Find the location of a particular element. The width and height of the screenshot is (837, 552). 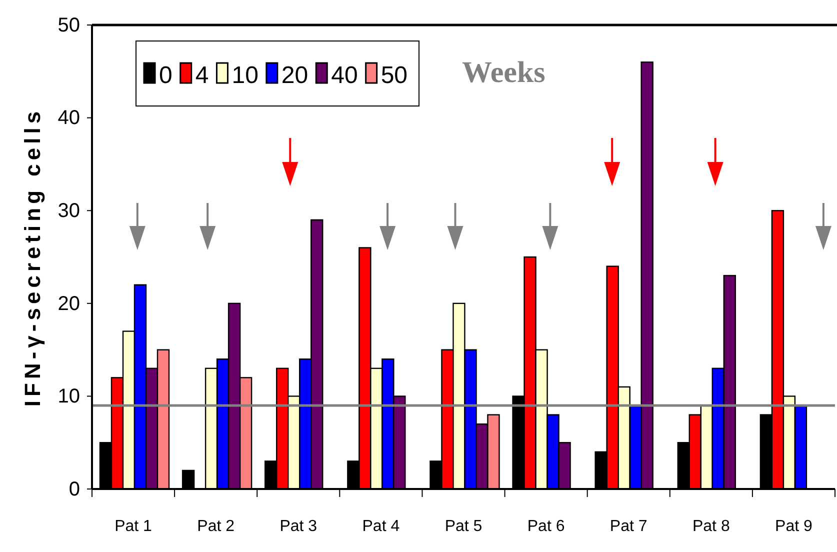

y-tick-label: 0 is located at coordinates (74, 489).